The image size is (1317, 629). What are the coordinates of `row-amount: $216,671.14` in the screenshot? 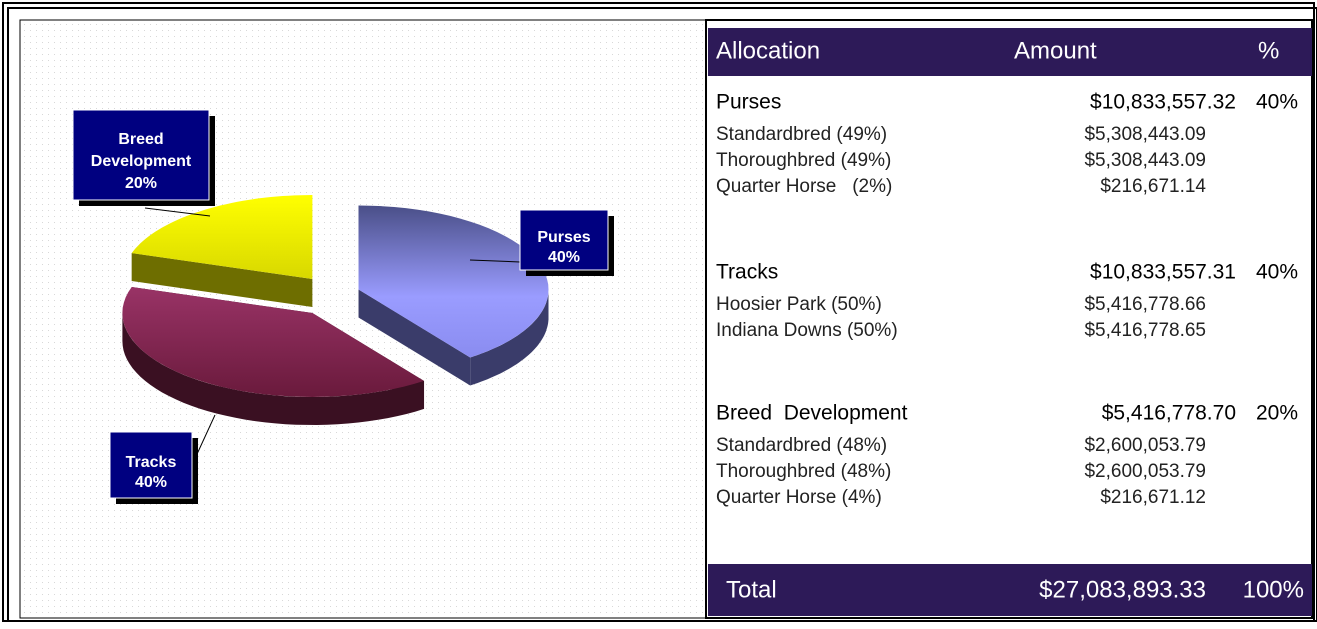 It's located at (1153, 186).